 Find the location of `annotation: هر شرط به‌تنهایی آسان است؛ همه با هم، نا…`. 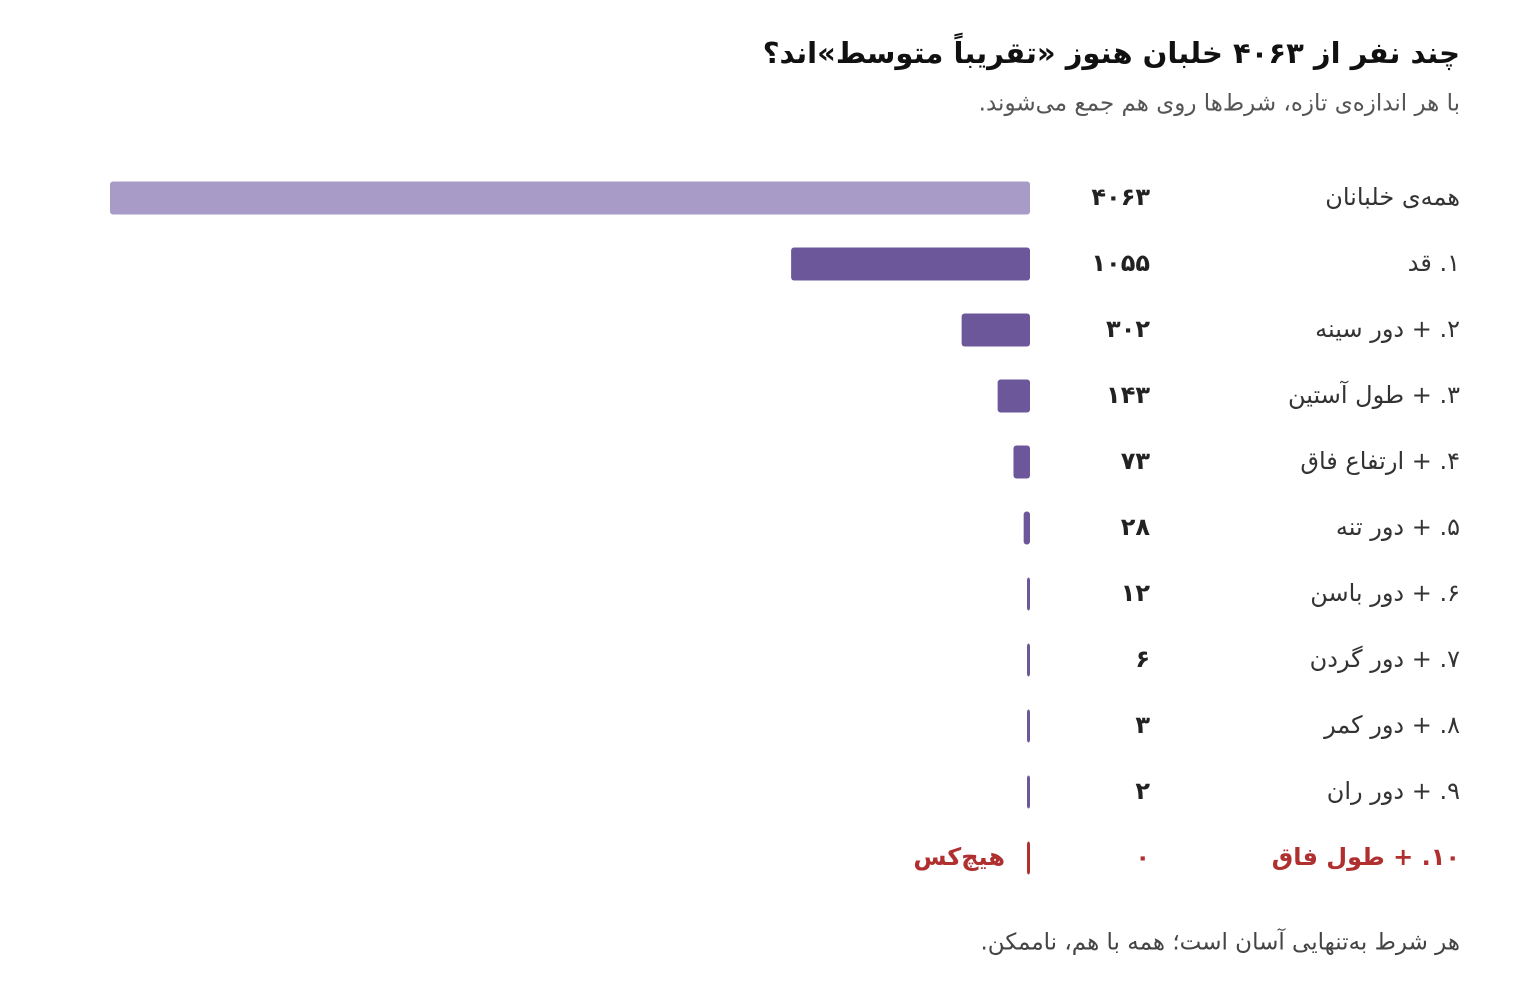

annotation: هر شرط به‌تنهایی آسان است؛ همه با هم، نا… is located at coordinates (1221, 942).